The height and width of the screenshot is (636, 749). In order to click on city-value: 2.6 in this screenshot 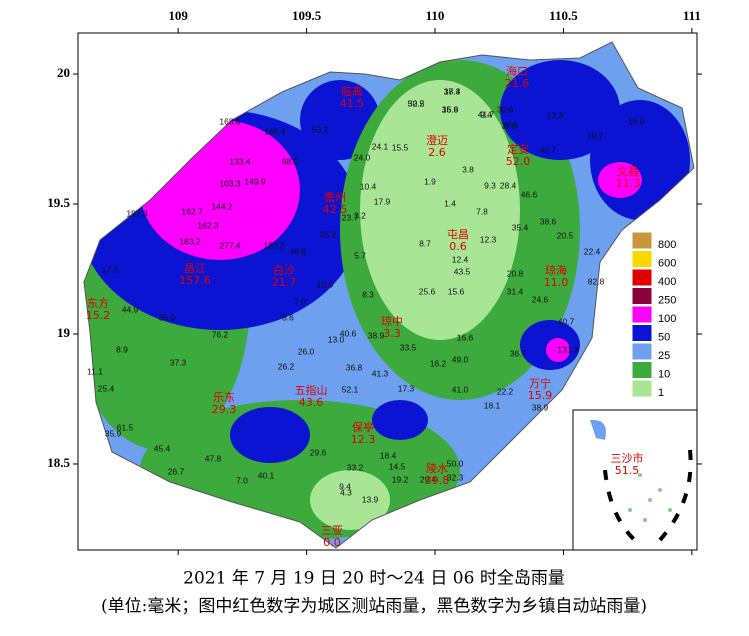, I will do `click(437, 152)`.